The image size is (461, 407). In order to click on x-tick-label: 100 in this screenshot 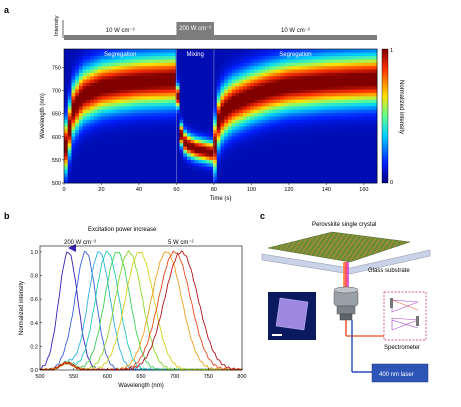, I will do `click(251, 190)`.